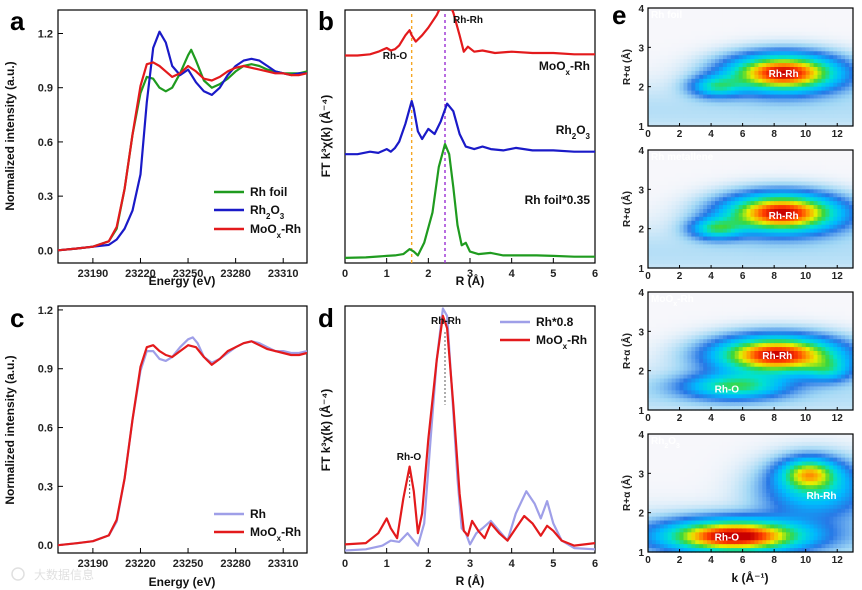 The height and width of the screenshot is (590, 862). What do you see at coordinates (682, 157) in the screenshot?
I see `wavelet-title: Rh metallene` at bounding box center [682, 157].